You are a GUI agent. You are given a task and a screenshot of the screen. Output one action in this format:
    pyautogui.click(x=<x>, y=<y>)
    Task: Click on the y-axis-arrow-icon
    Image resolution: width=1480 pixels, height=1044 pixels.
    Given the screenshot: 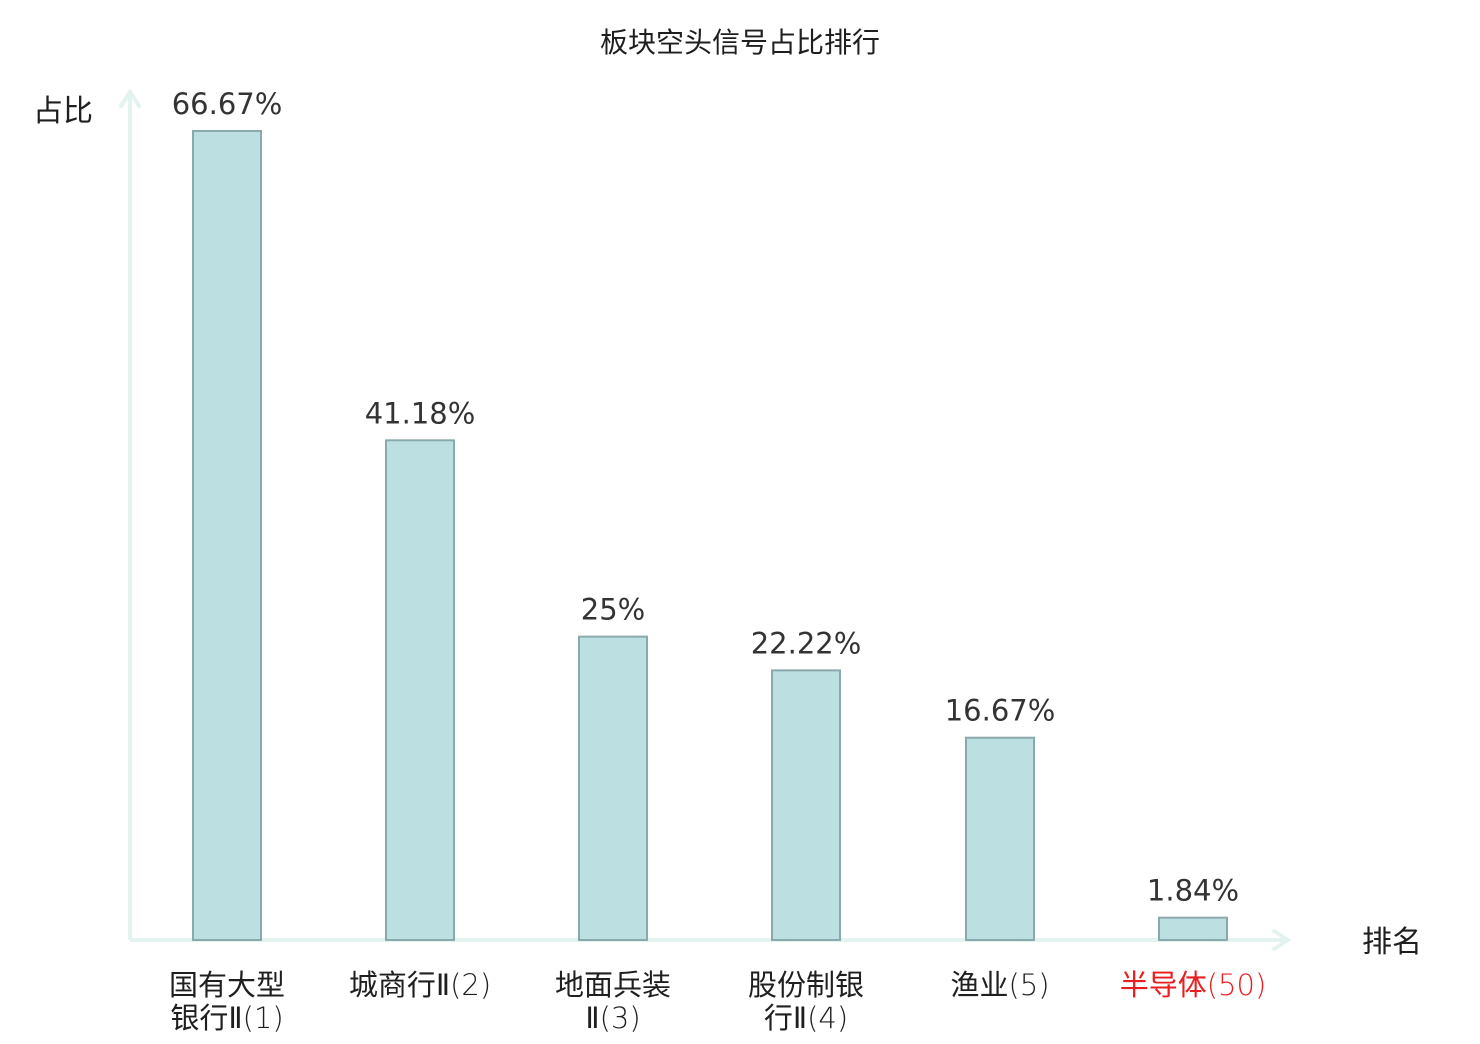 What is the action you would take?
    pyautogui.click(x=130, y=98)
    